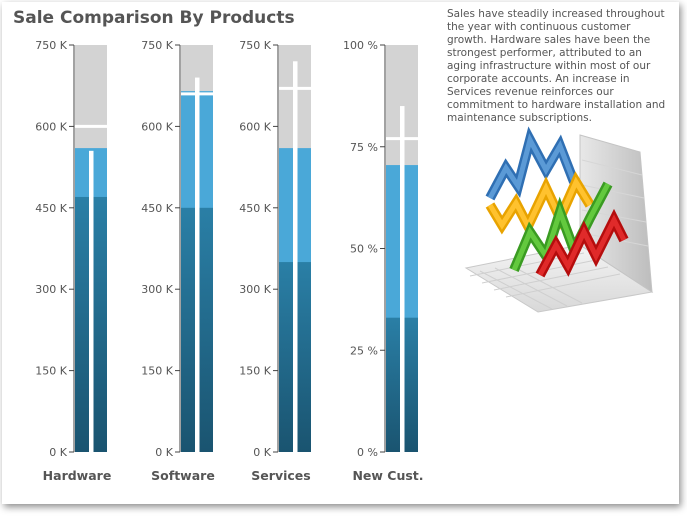 The width and height of the screenshot is (687, 516). I want to click on chart-title: Sale Comparison By Products, so click(154, 18).